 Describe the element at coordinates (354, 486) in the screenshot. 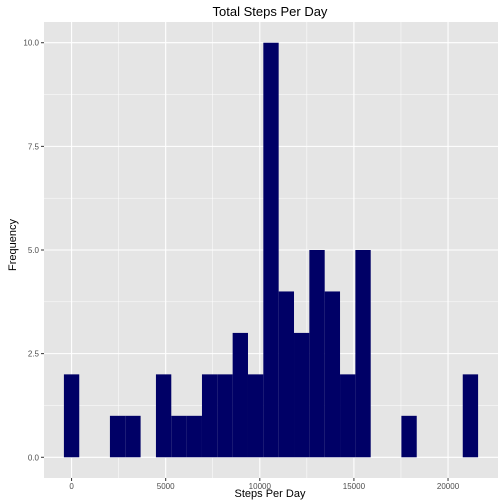

I see `x-tick-label: 15000` at that location.